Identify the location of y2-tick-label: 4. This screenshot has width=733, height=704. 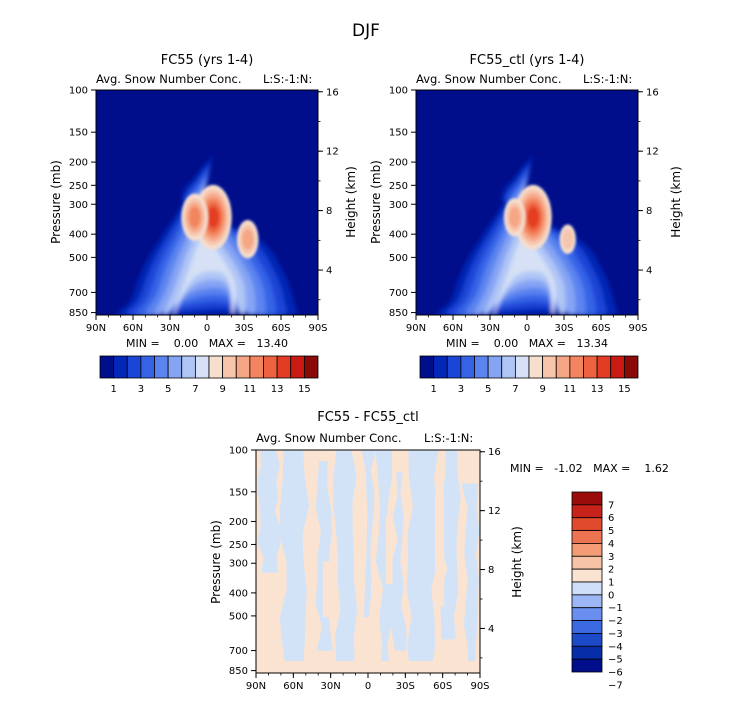
(491, 629).